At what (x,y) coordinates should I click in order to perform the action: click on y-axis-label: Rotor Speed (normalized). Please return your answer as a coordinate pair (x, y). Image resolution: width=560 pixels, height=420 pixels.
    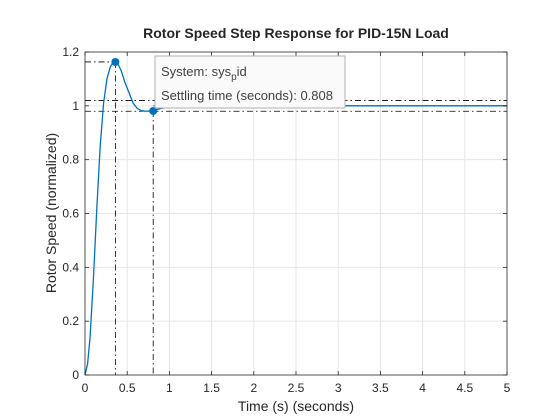
    Looking at the image, I should click on (51, 213).